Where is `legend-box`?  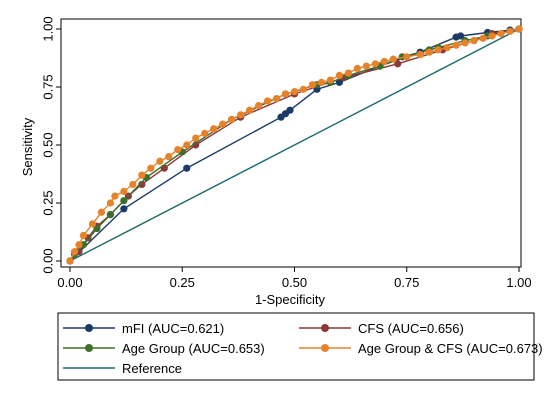
legend-box is located at coordinates (296, 346).